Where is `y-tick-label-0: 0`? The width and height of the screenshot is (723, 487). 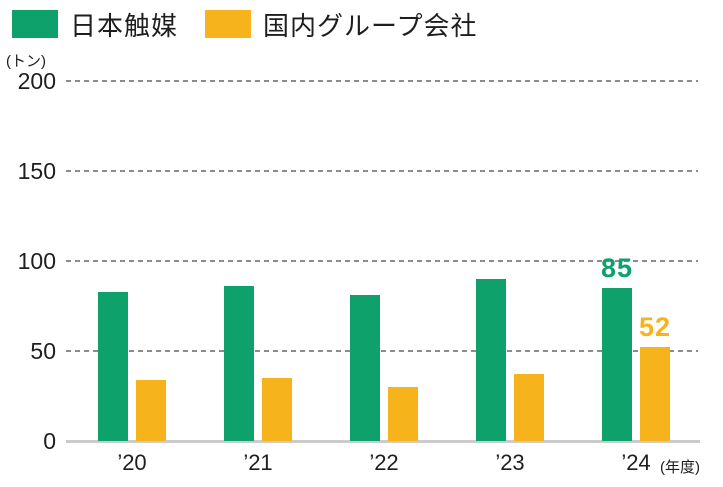 y-tick-label-0: 0 is located at coordinates (49, 441).